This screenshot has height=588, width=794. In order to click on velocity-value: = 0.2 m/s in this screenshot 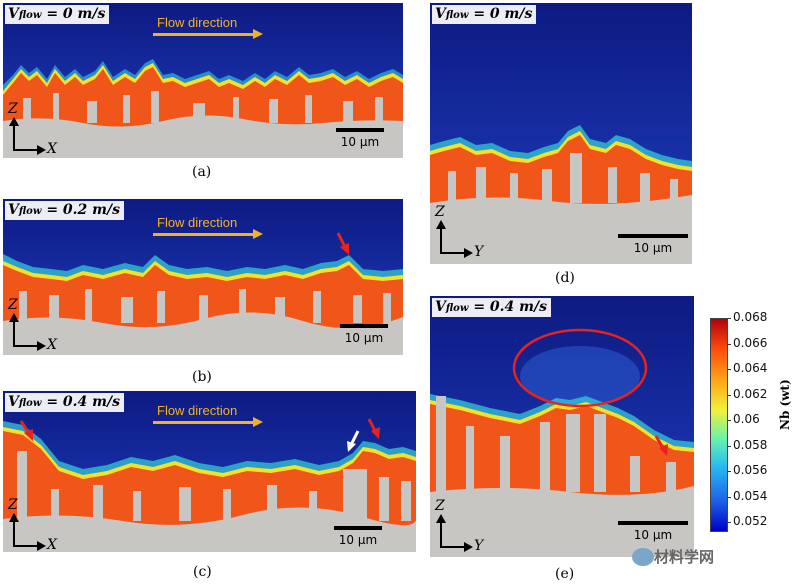, I will do `click(83, 210)`.